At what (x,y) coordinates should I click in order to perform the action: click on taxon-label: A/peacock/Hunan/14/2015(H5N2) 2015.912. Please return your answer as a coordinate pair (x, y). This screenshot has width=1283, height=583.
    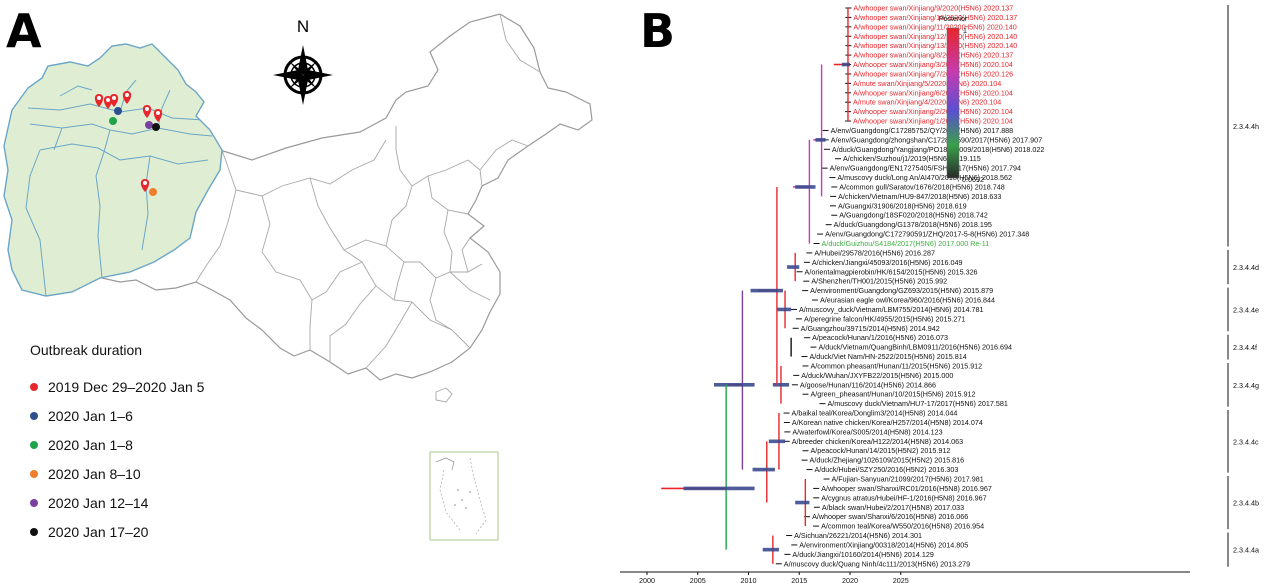
    Looking at the image, I should click on (881, 450).